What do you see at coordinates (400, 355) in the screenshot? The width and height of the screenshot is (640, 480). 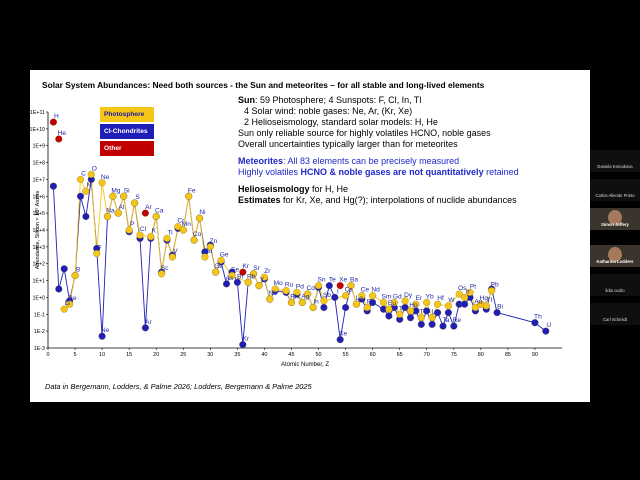 I see `x-tick-label: 65` at bounding box center [400, 355].